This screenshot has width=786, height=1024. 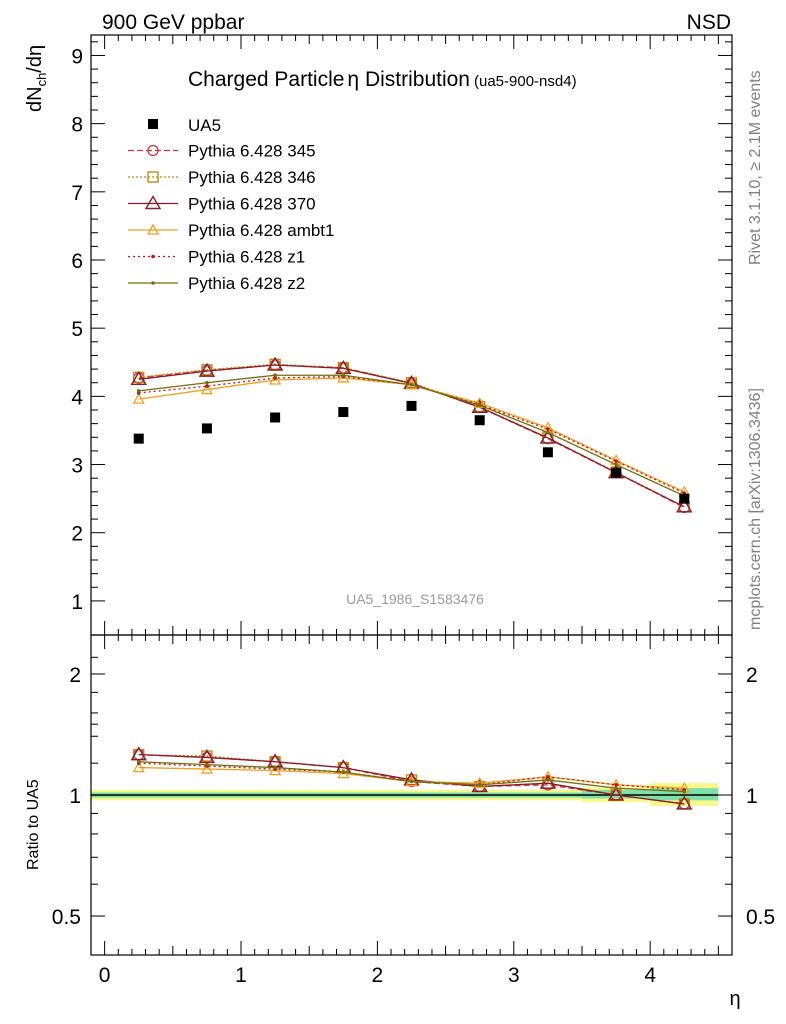 I want to click on rivet-label: Rivet 3.1.10, ≥ 2.1M events, so click(x=755, y=167).